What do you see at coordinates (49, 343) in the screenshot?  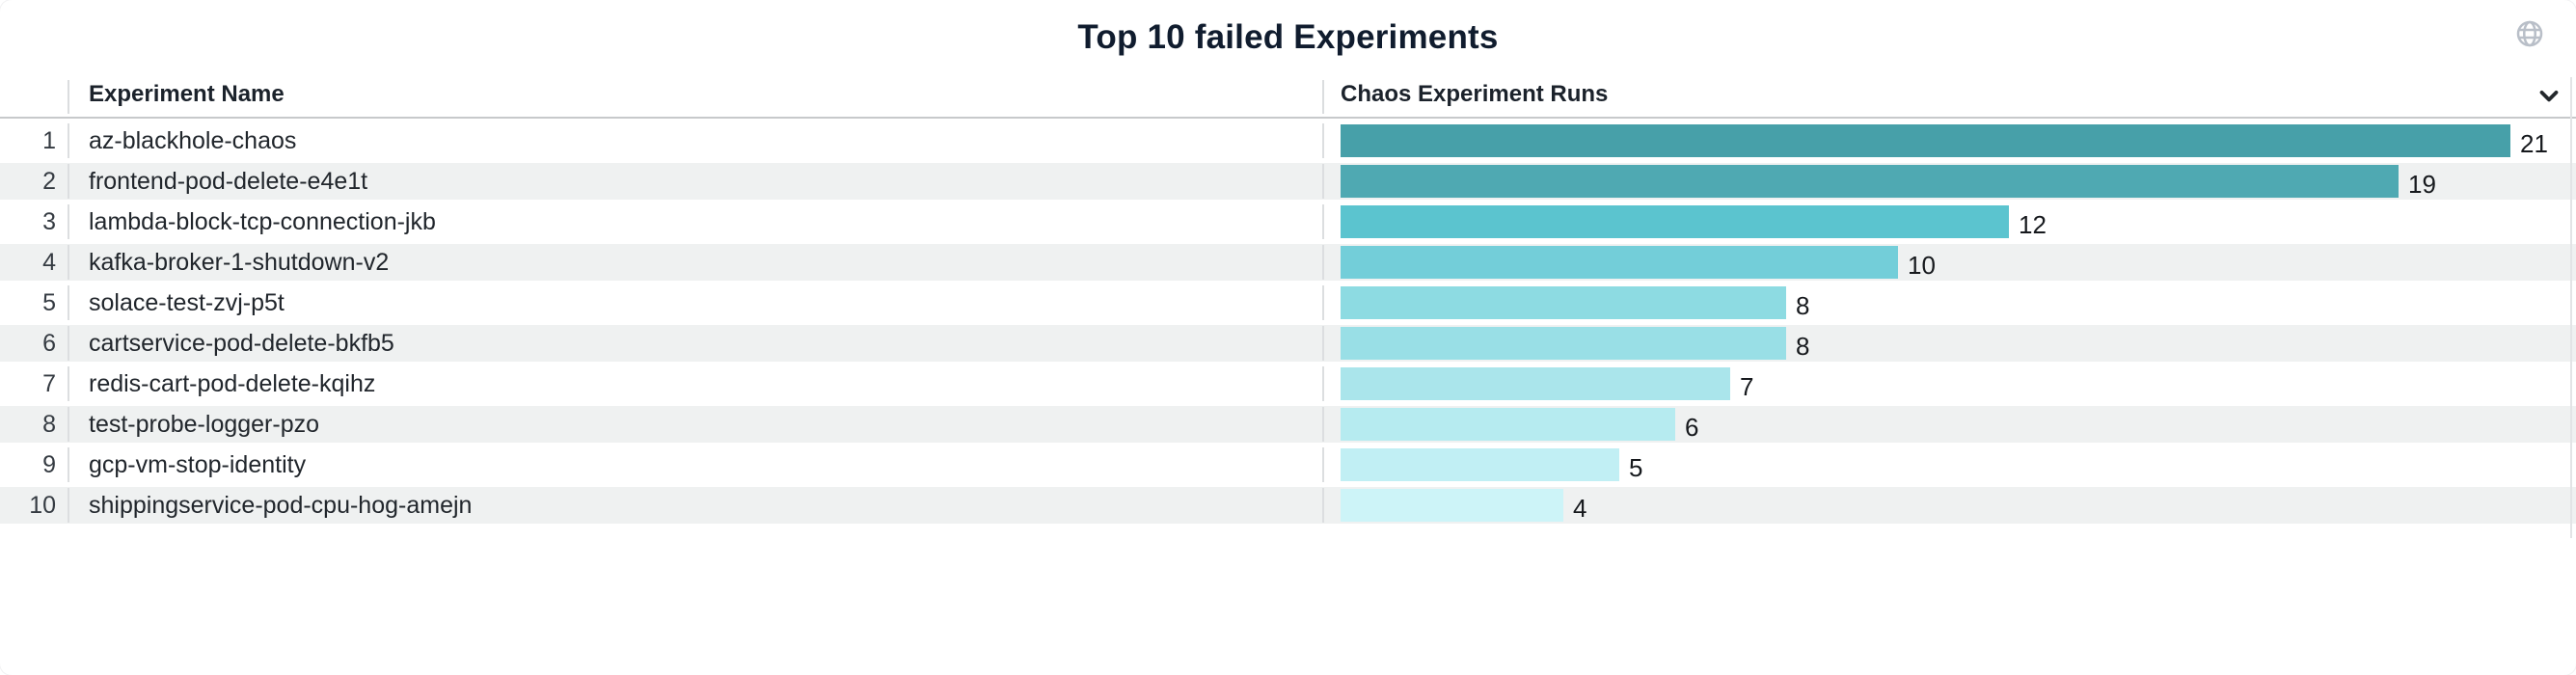 I see `row-rank: 6` at bounding box center [49, 343].